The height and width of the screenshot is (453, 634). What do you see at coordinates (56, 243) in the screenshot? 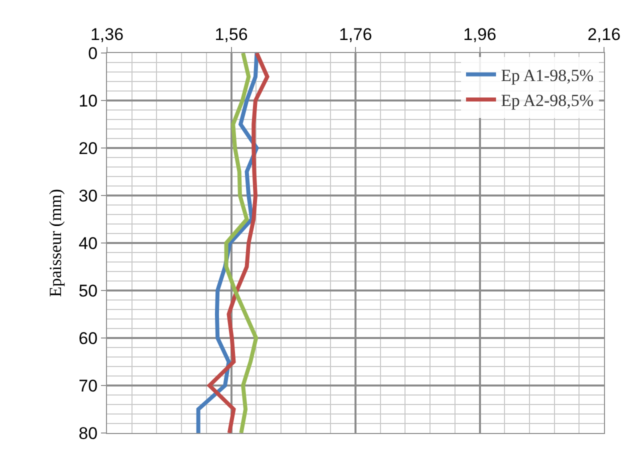
I see `y-axis-title: Epaisseur (mm)` at bounding box center [56, 243].